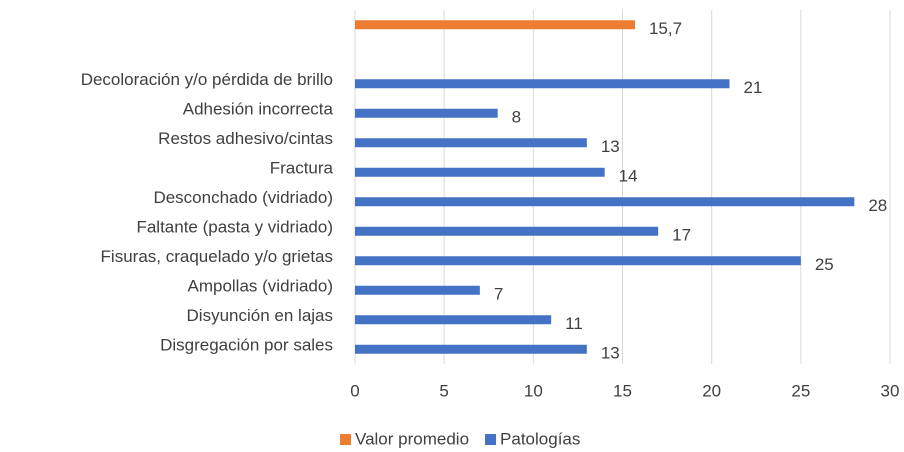 The image size is (904, 452). Describe the element at coordinates (207, 79) in the screenshot. I see `y-tick-label: Decoloración y/o pérdida de brillo` at that location.